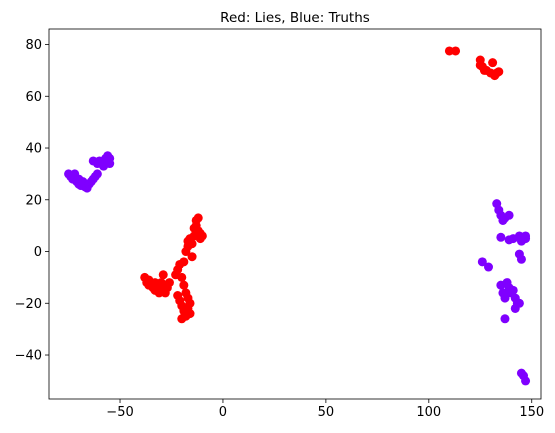 The width and height of the screenshot is (555, 433). I want to click on y-tick-label: 60, so click(33, 97).